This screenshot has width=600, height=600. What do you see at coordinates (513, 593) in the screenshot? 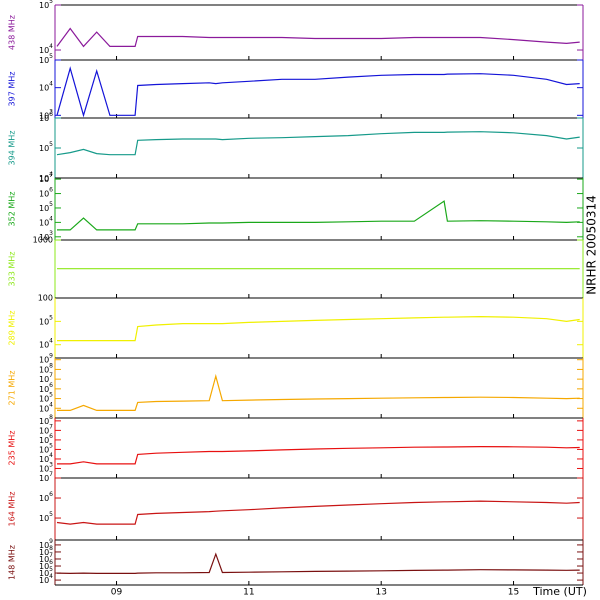
I see `x-tick-label: 15` at bounding box center [513, 593].